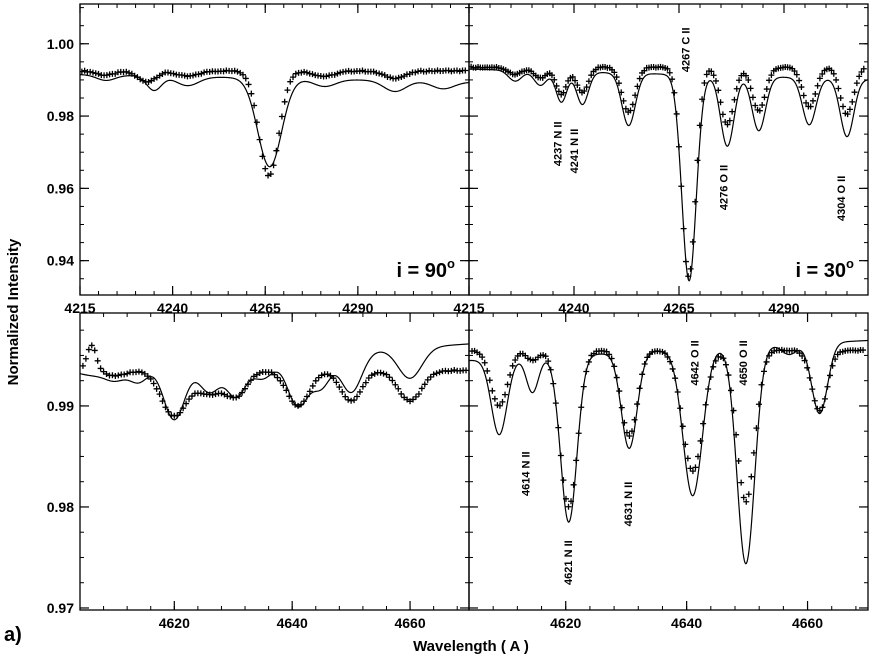 The height and width of the screenshot is (659, 872). What do you see at coordinates (526, 473) in the screenshot?
I see `line-id-label: 4614 N II` at bounding box center [526, 473].